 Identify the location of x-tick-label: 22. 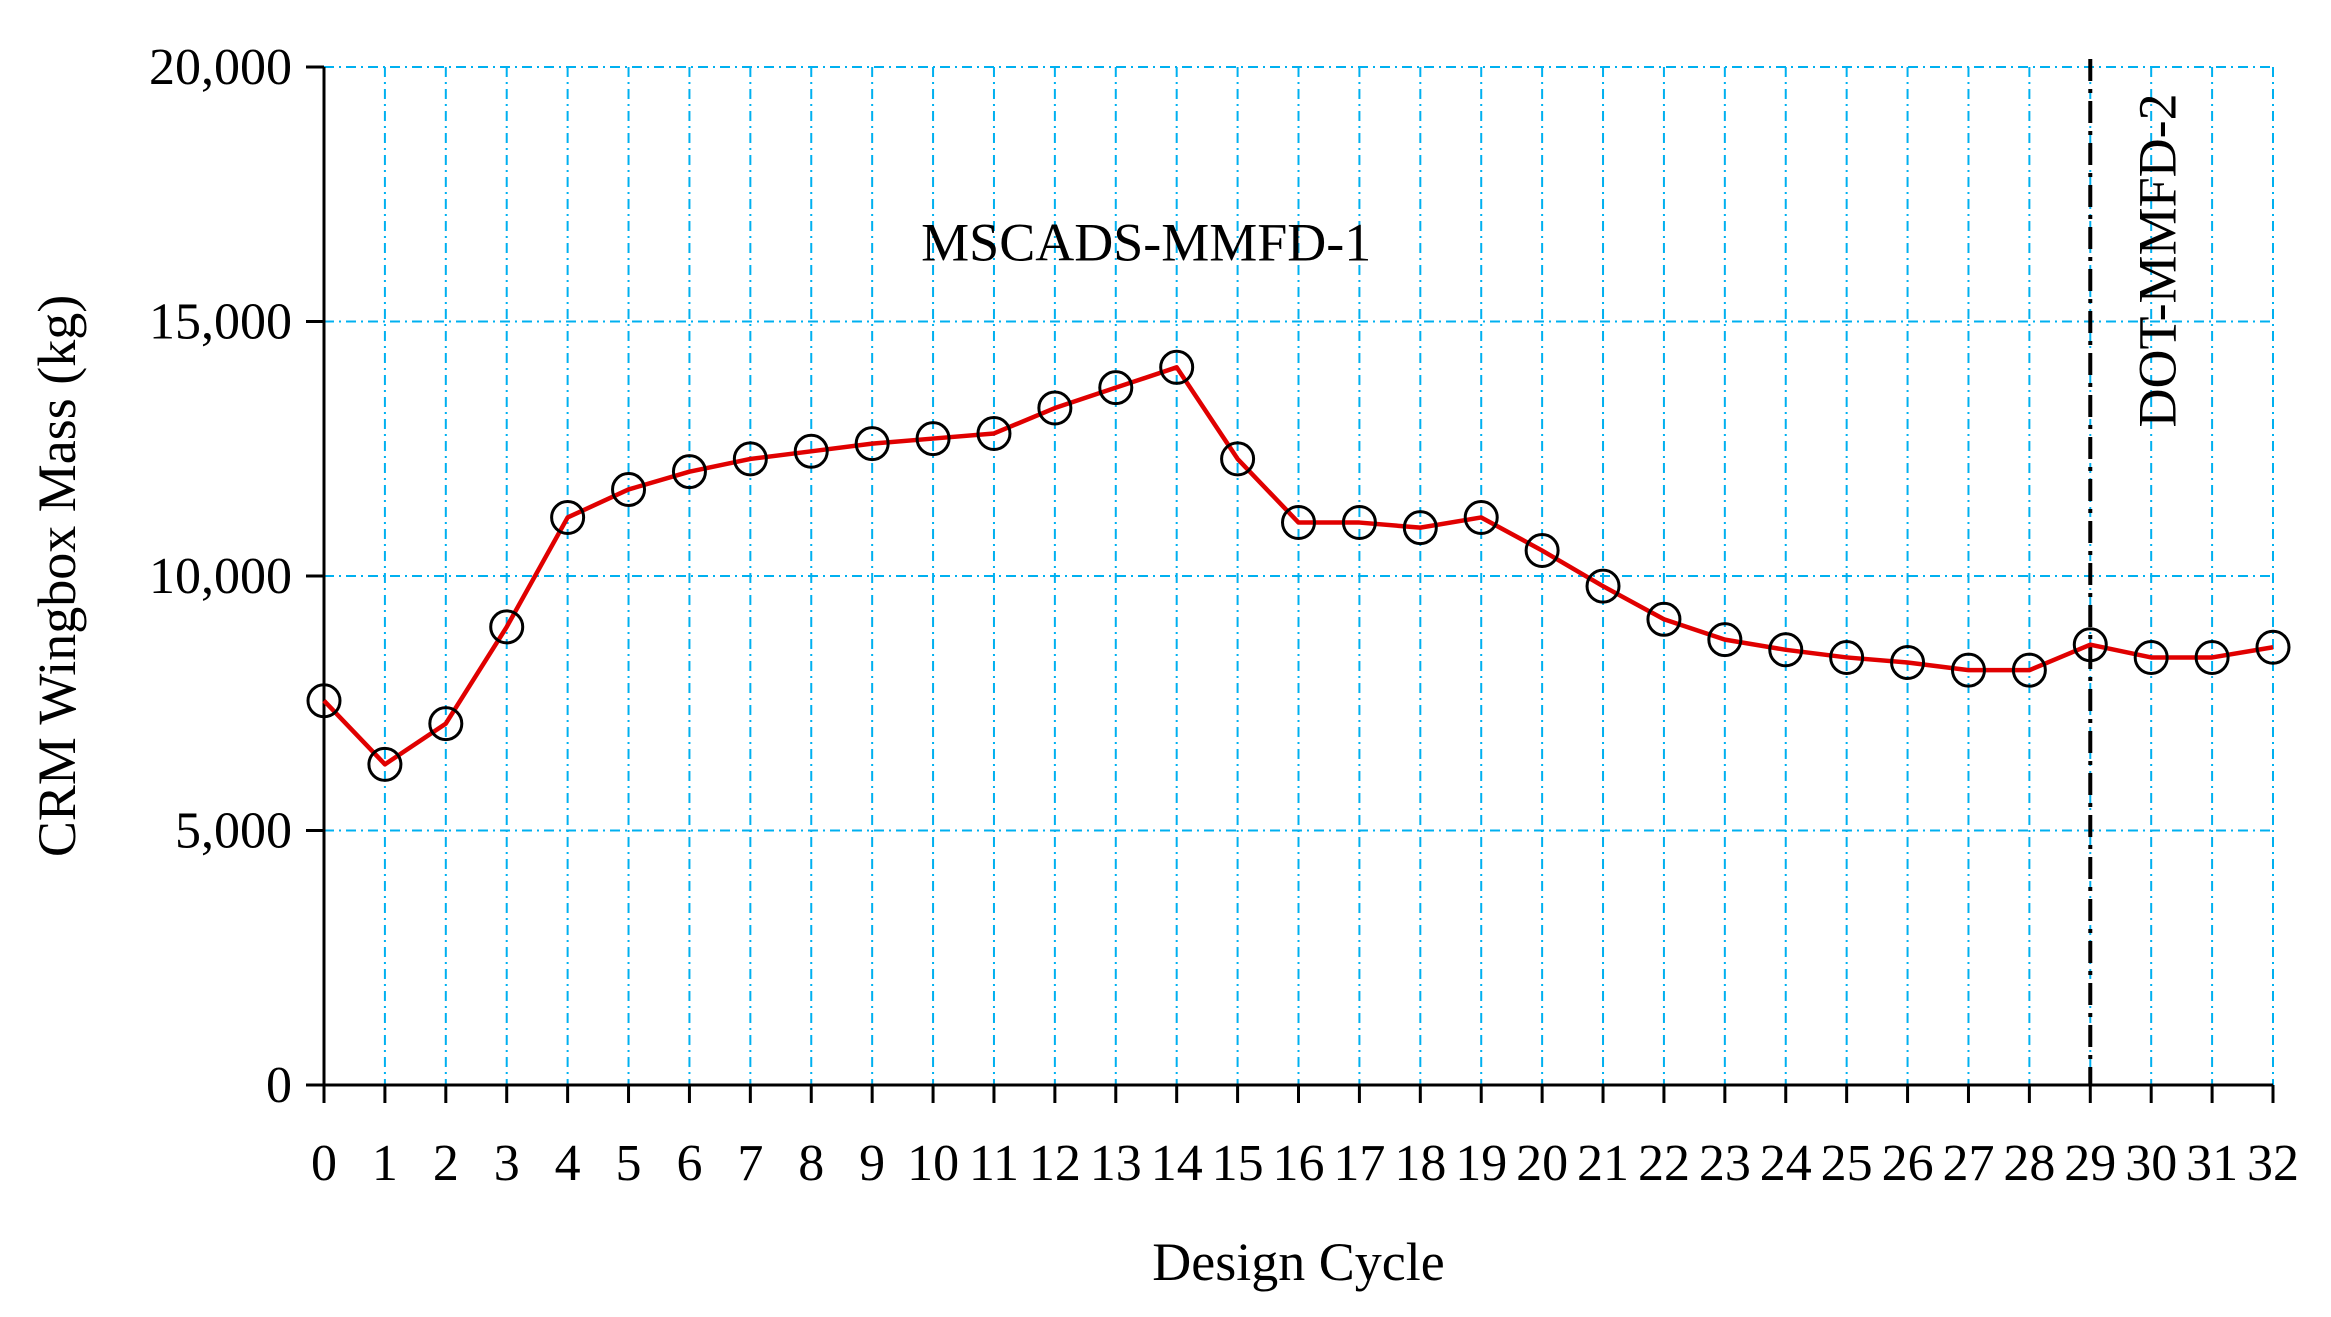
(1664, 1163).